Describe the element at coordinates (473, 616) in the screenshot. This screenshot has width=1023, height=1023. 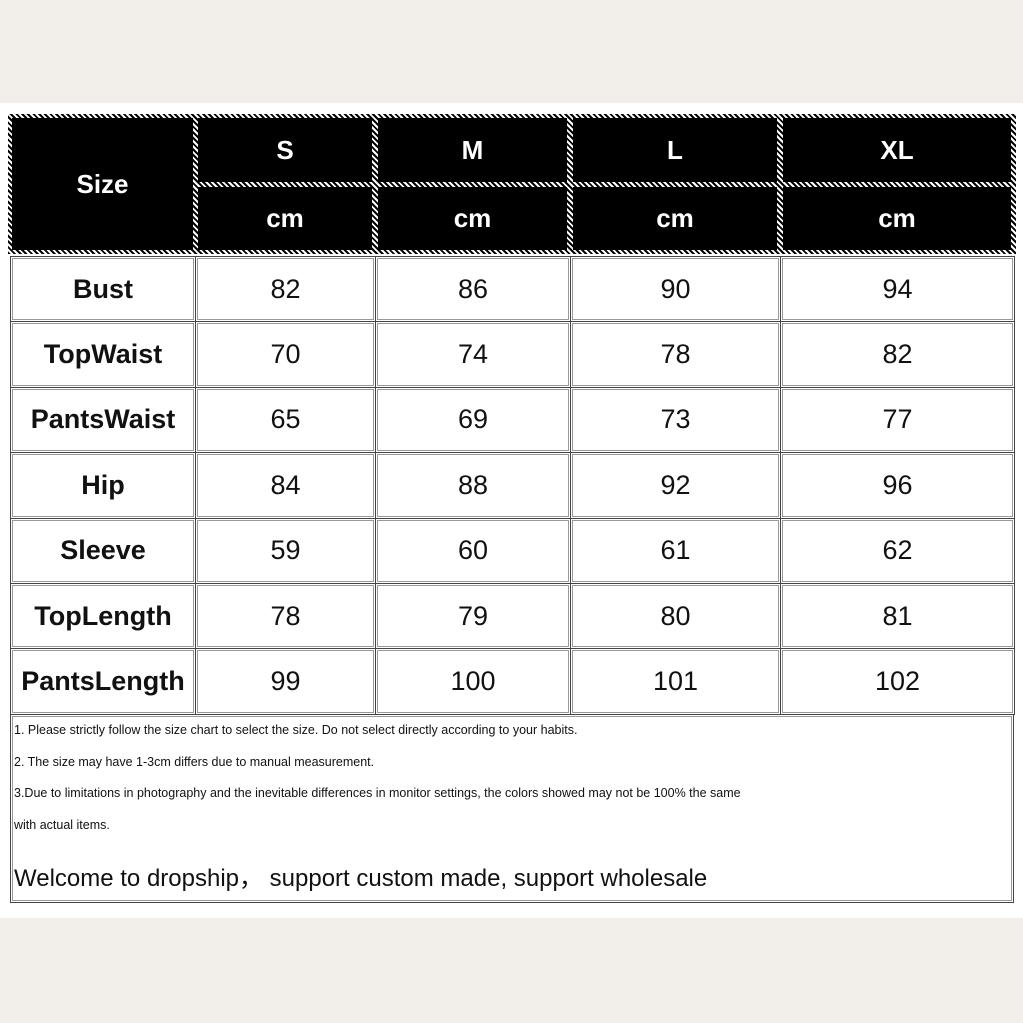
I see `measure-value: 79` at that location.